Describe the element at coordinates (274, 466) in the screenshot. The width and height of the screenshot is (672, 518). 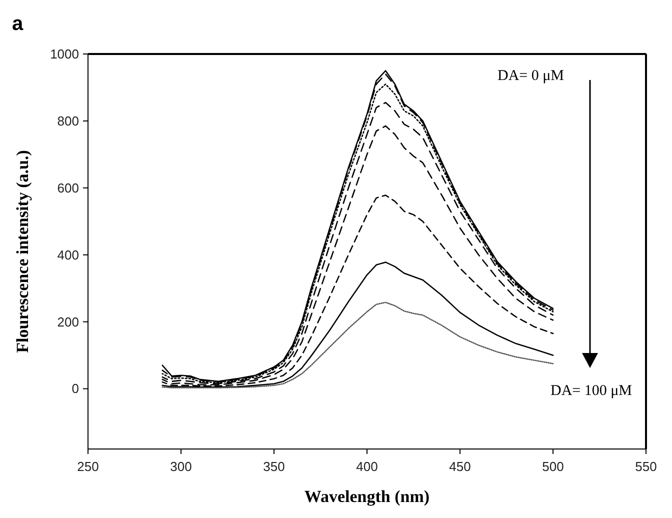
I see `x-tick-label: 350` at that location.